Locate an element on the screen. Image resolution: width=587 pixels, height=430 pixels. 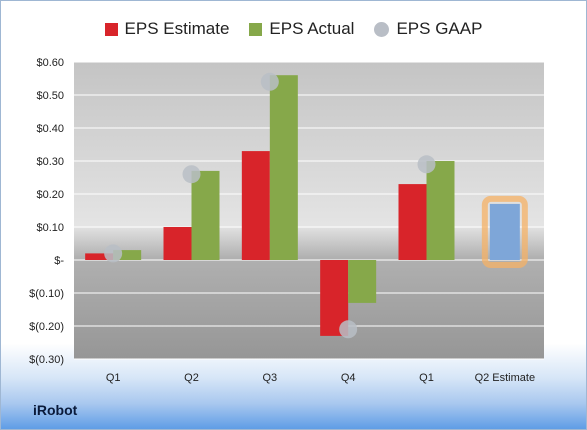
legend-swatch-eps-gaap is located at coordinates (382, 29).